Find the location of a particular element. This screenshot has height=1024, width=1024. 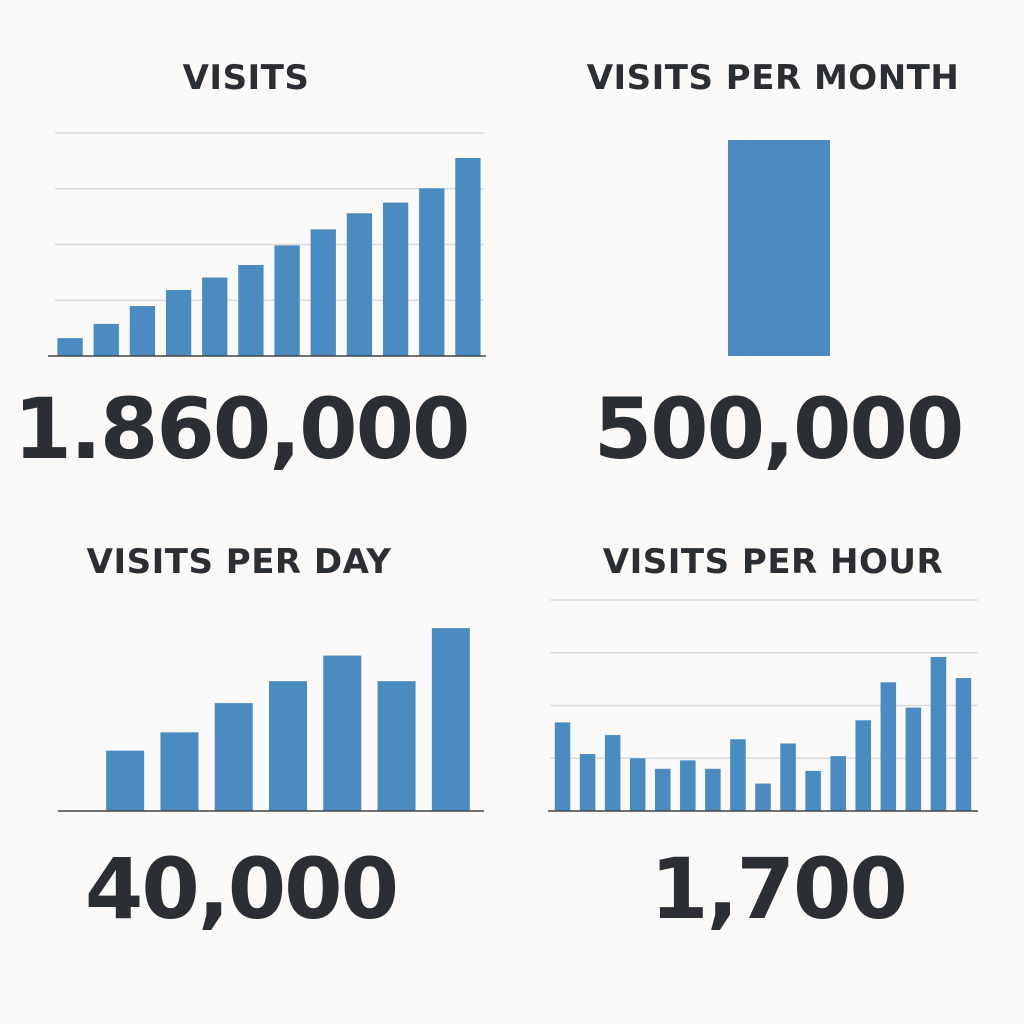

visits-per-hour-chart is located at coordinates (763, 705).